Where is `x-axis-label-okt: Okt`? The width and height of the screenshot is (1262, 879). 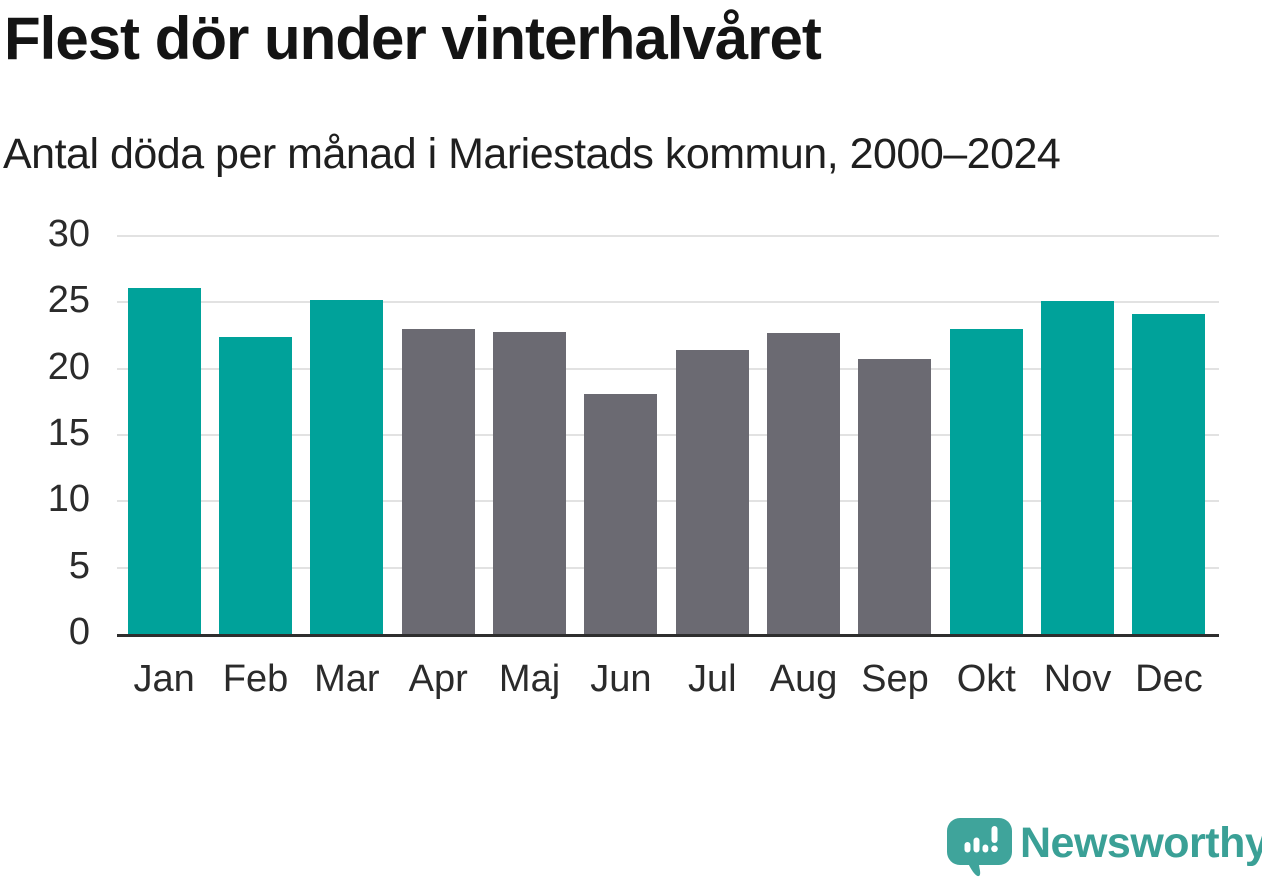
x-axis-label-okt: Okt is located at coordinates (986, 679).